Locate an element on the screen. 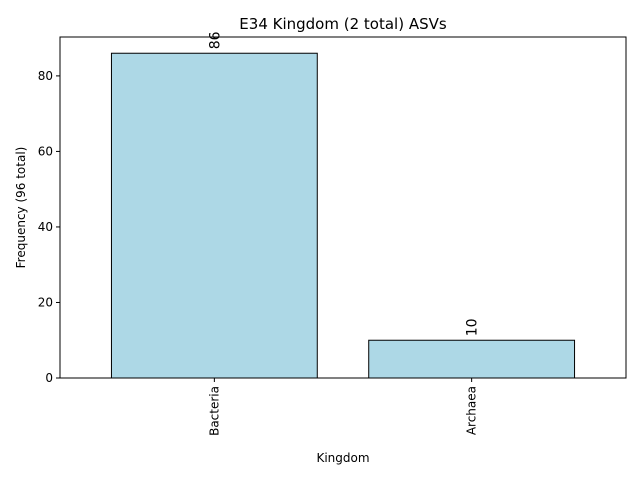  y-tick-label: 80 is located at coordinates (45, 76).